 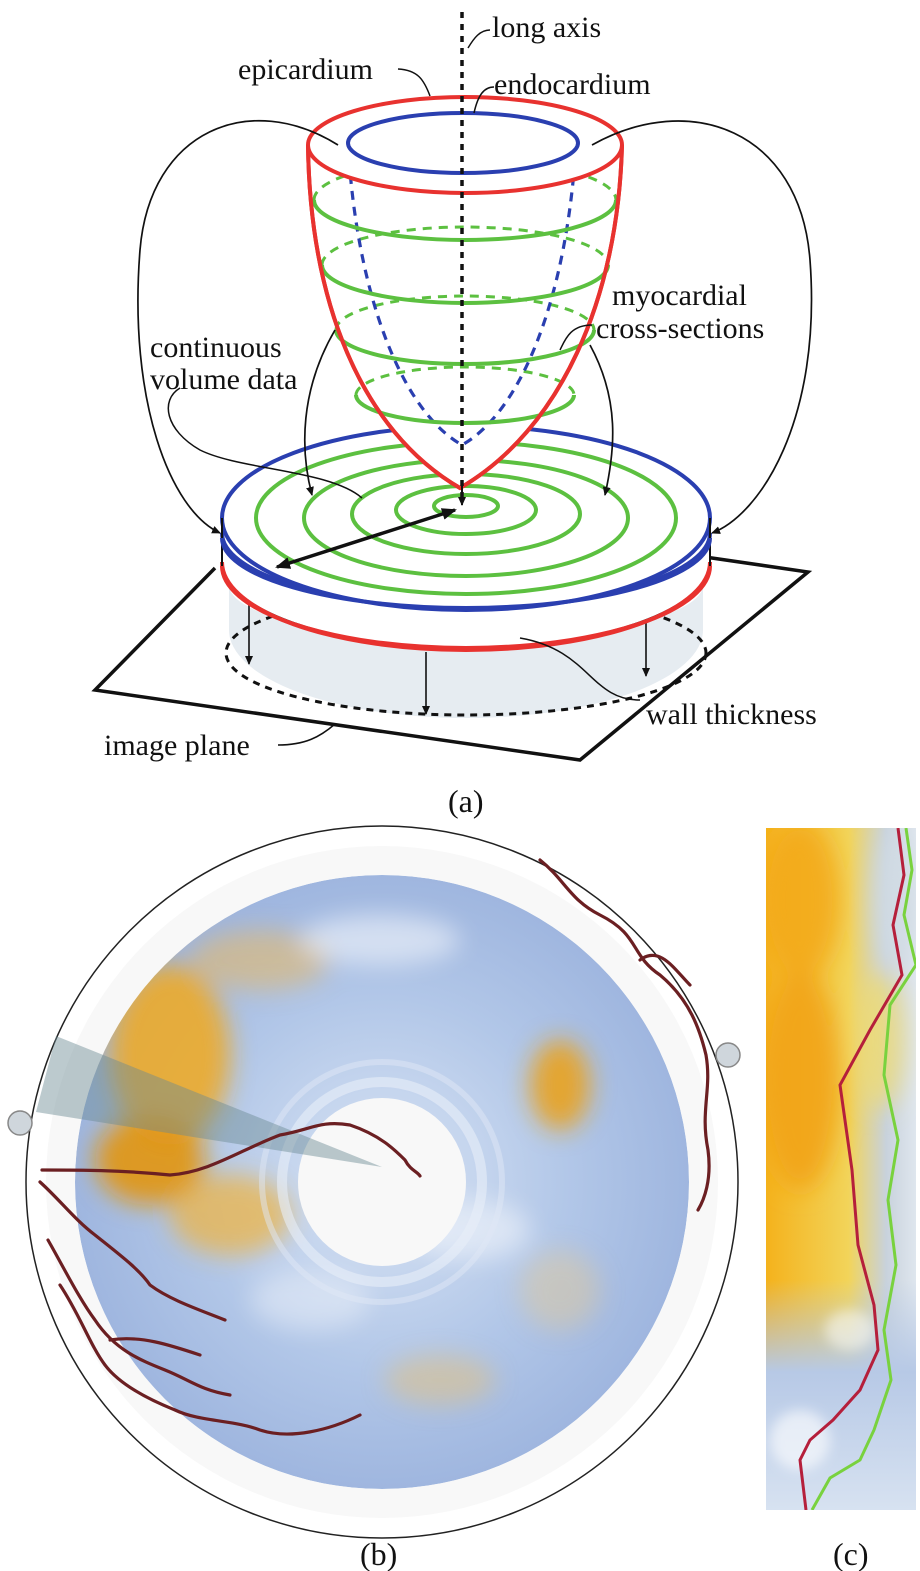 I want to click on profile-green, so click(x=863, y=1169).